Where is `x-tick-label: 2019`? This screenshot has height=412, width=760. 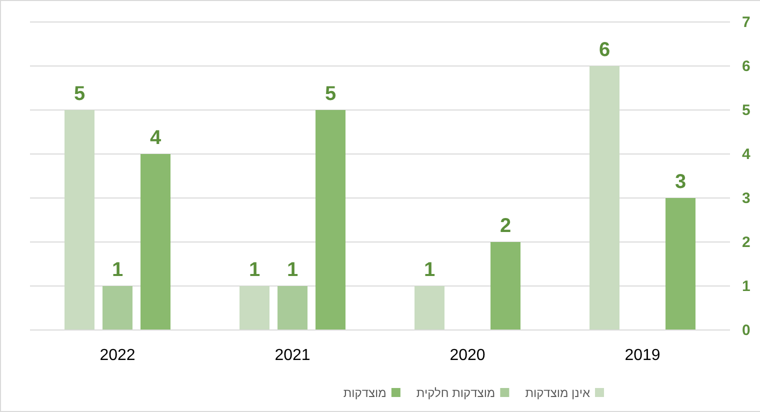
x-tick-label: 2019 is located at coordinates (642, 355).